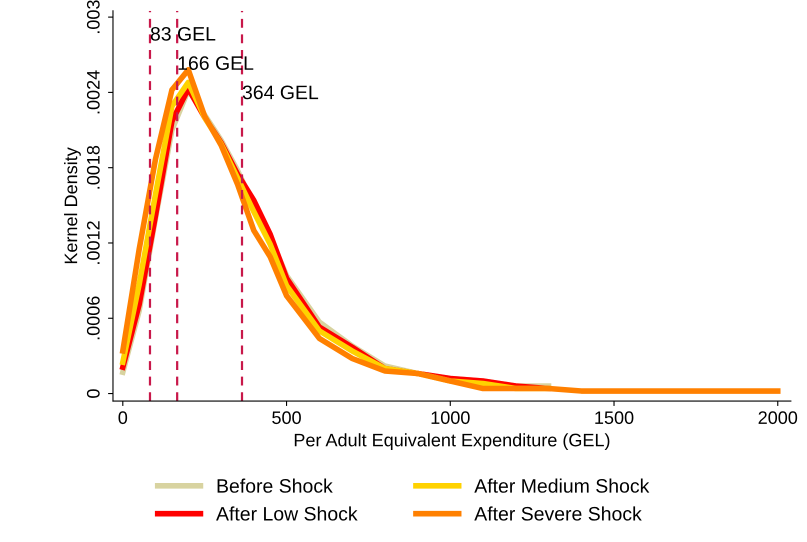  I want to click on legend-label: Before Shock, so click(275, 485).